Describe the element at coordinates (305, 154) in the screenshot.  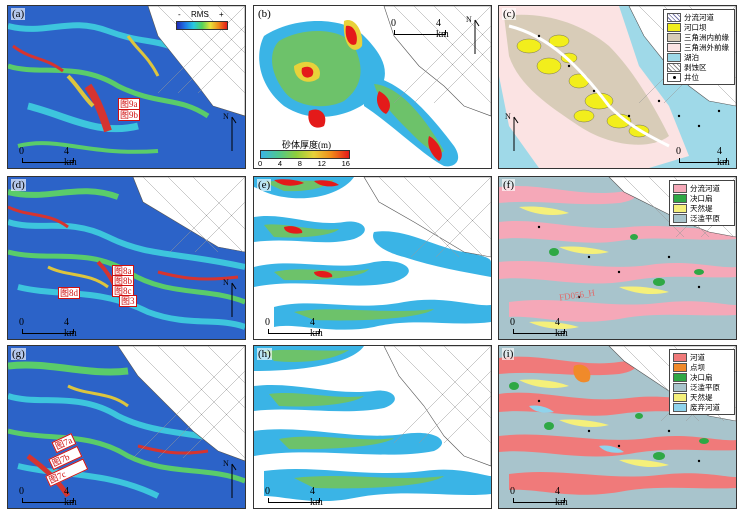
I see `thickness-colorbar` at that location.